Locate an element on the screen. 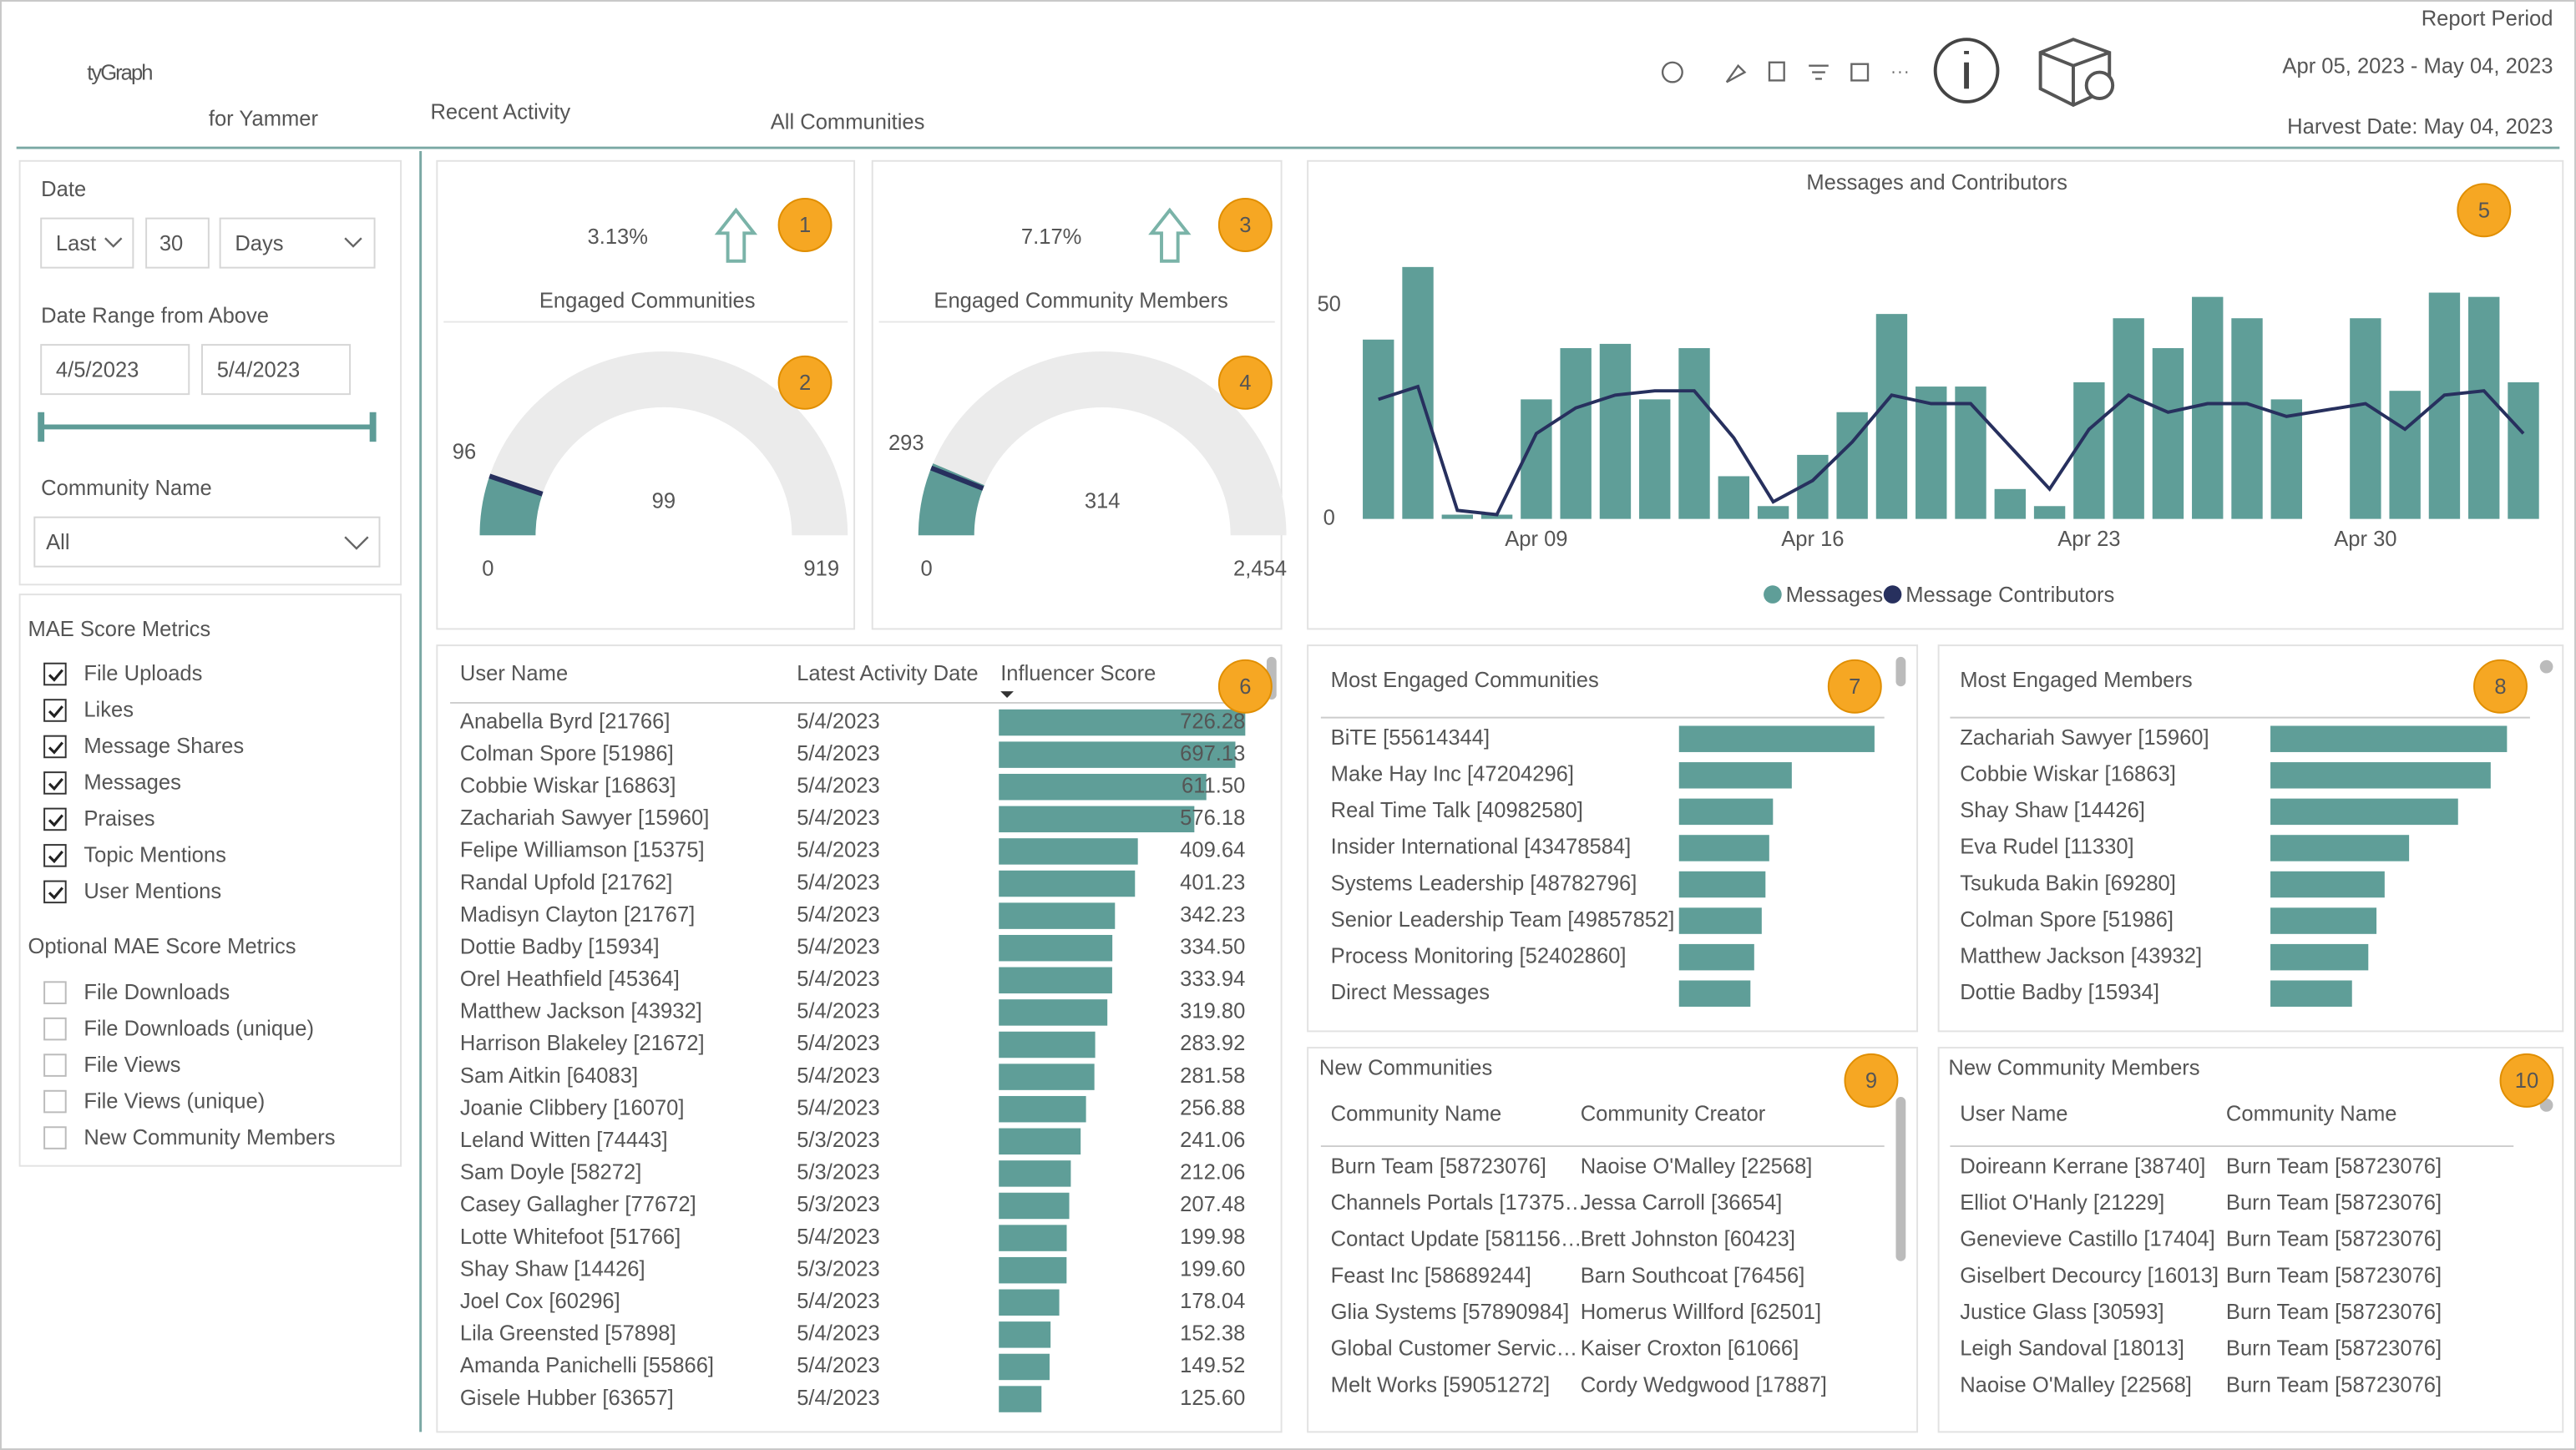 The height and width of the screenshot is (1450, 2576). cell: Eva Rudel [11330] is located at coordinates (2046, 848).